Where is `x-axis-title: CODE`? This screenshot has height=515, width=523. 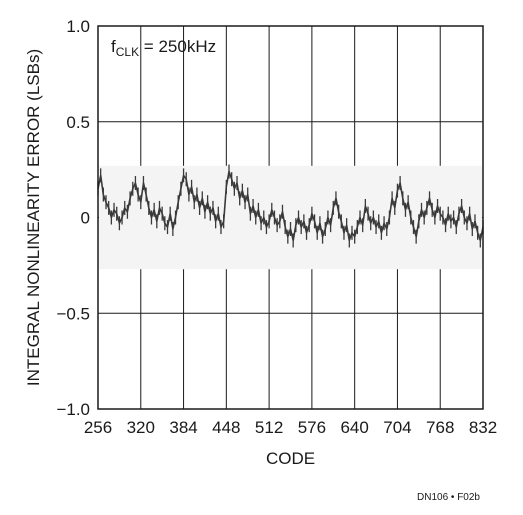
x-axis-title: CODE is located at coordinates (290, 458).